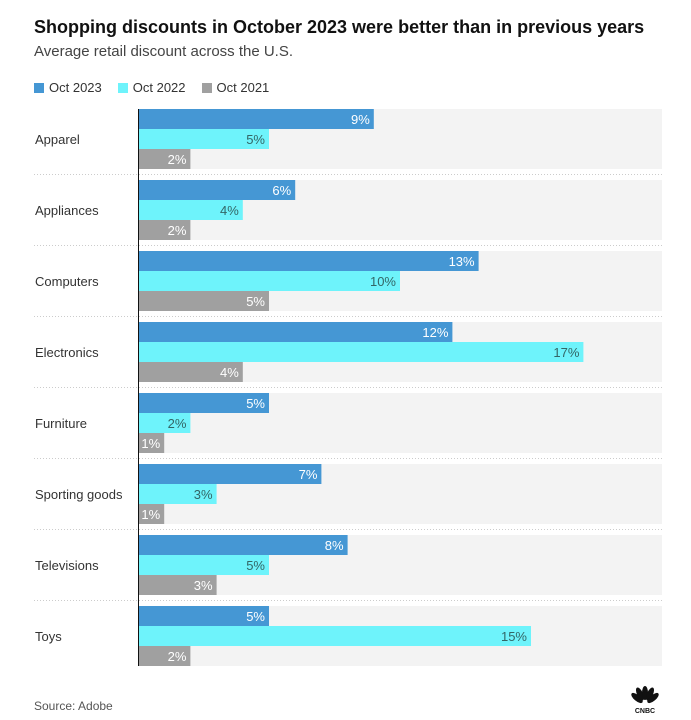 This screenshot has height=720, width=691. What do you see at coordinates (57, 139) in the screenshot?
I see `category-label: Apparel` at bounding box center [57, 139].